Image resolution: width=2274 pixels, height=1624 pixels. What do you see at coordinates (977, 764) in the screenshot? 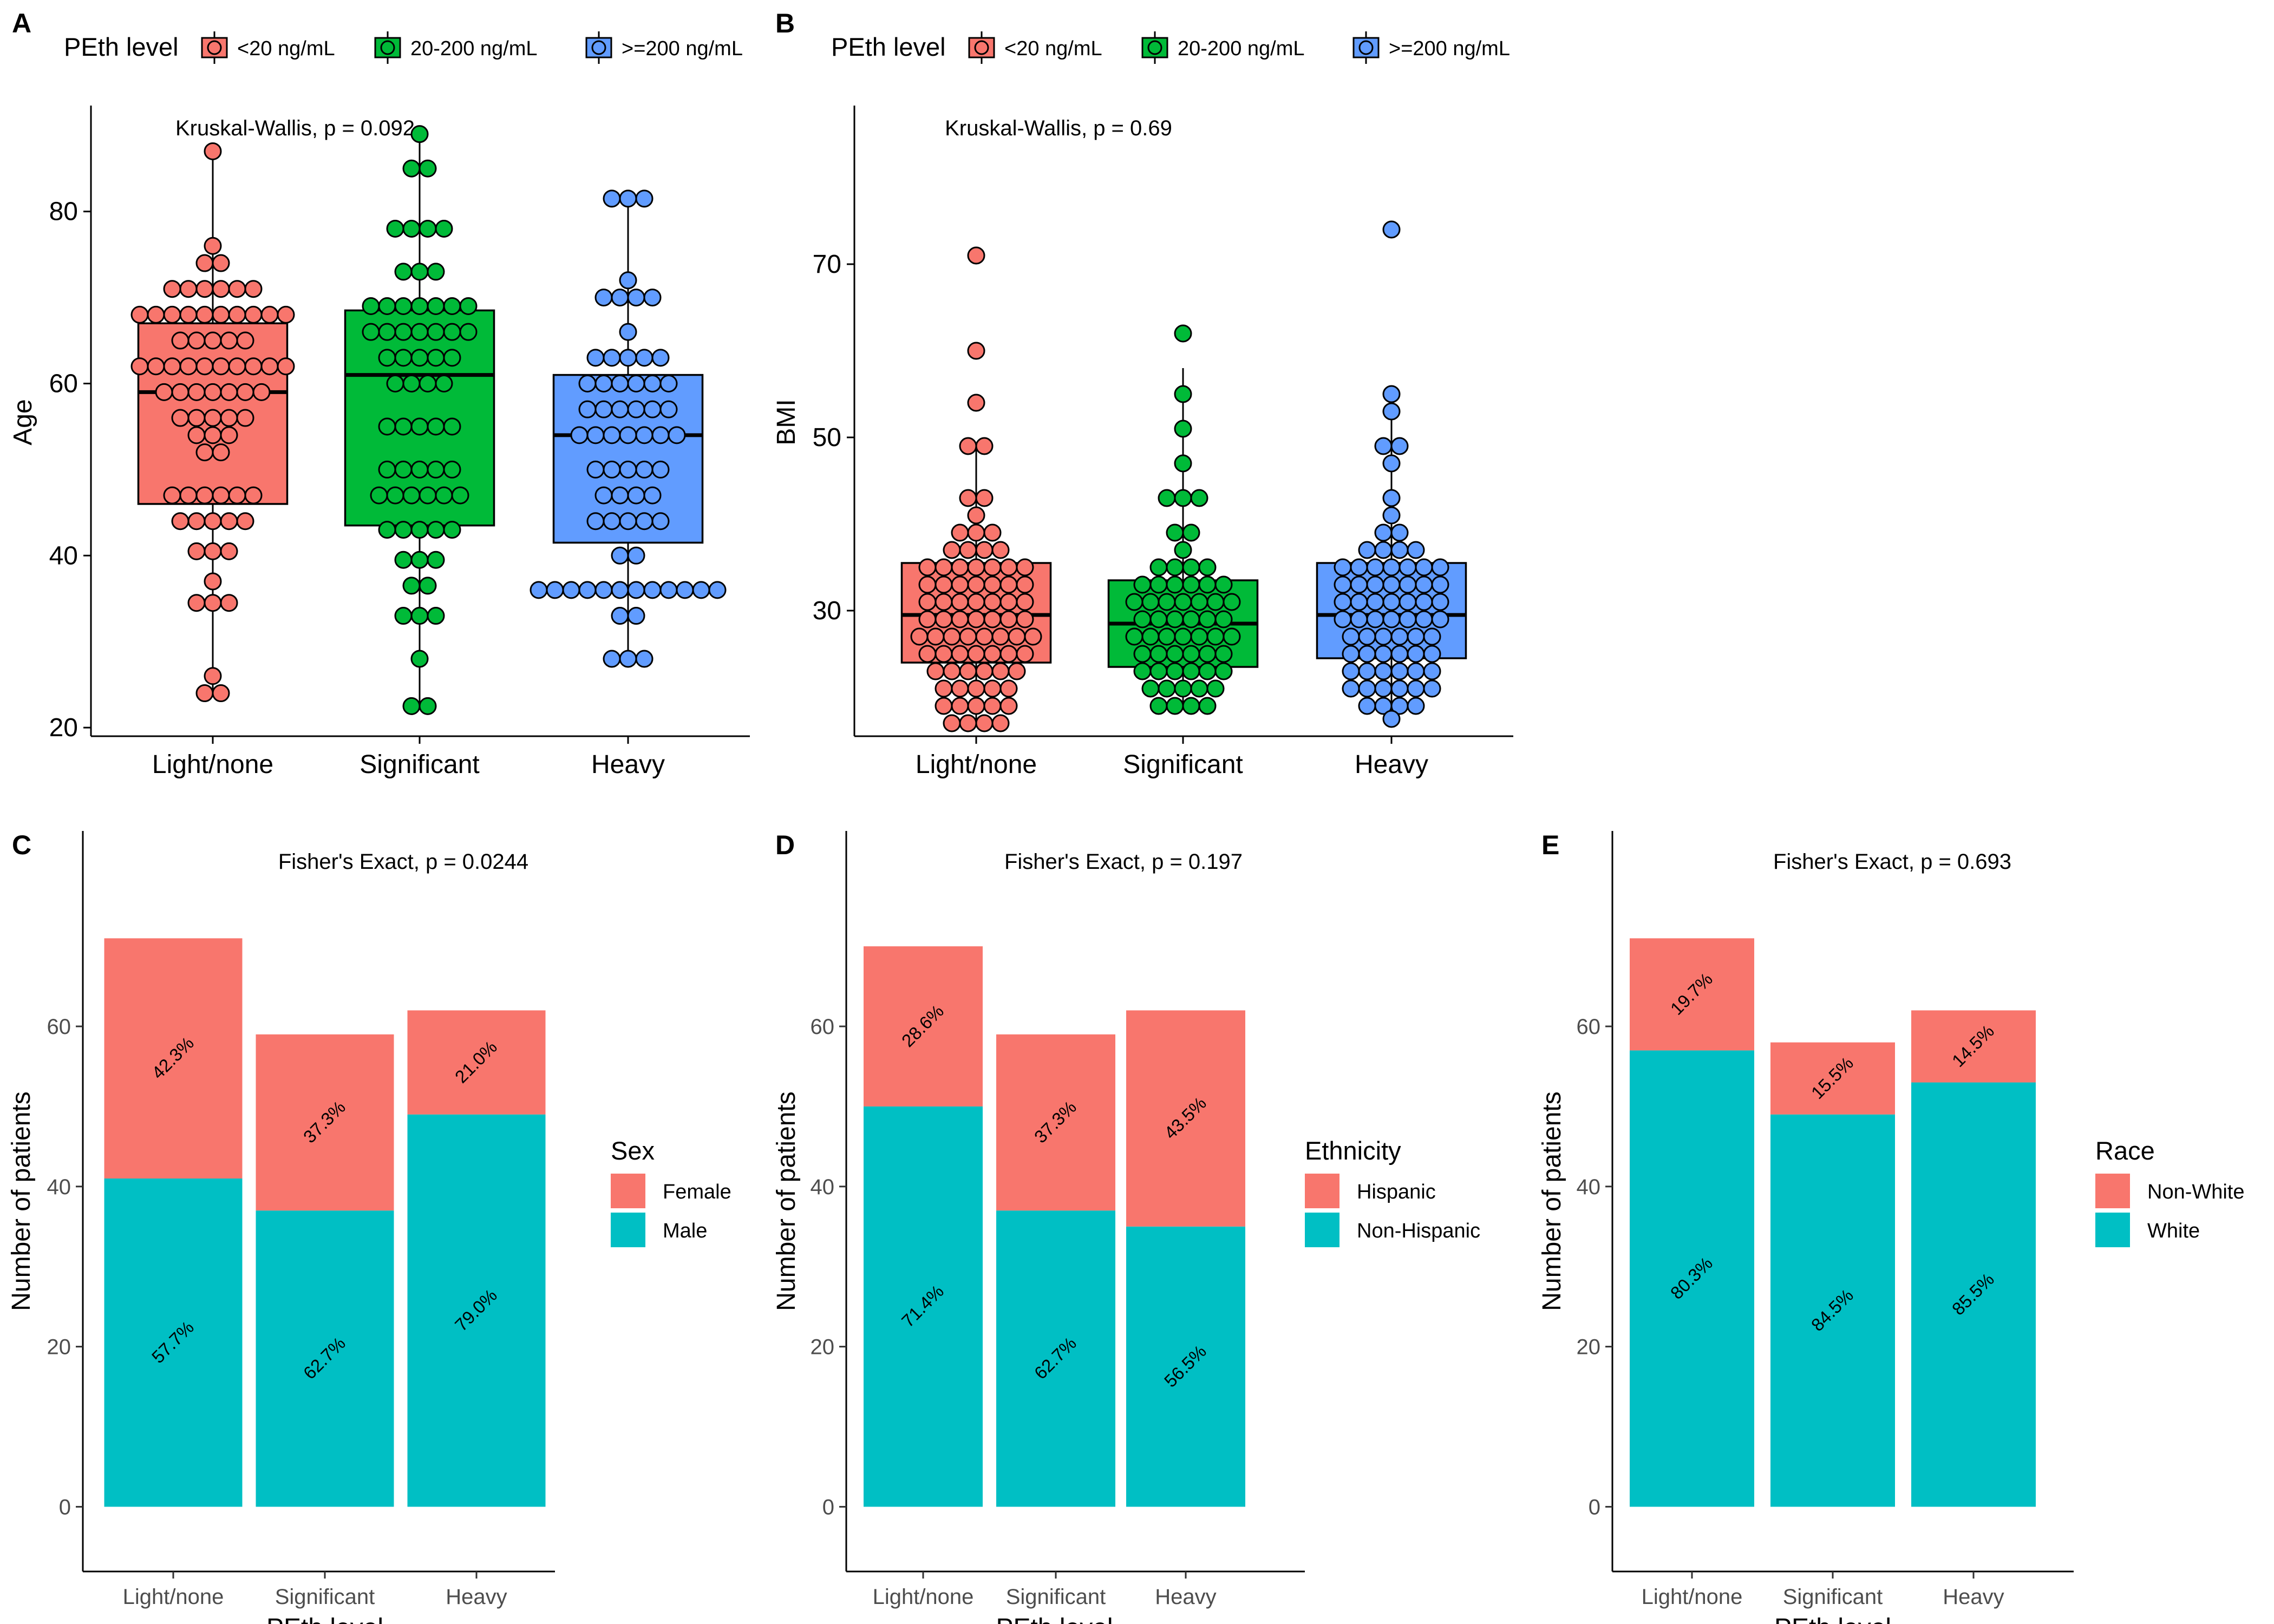
I see `x-tick-label: Light/none` at bounding box center [977, 764].